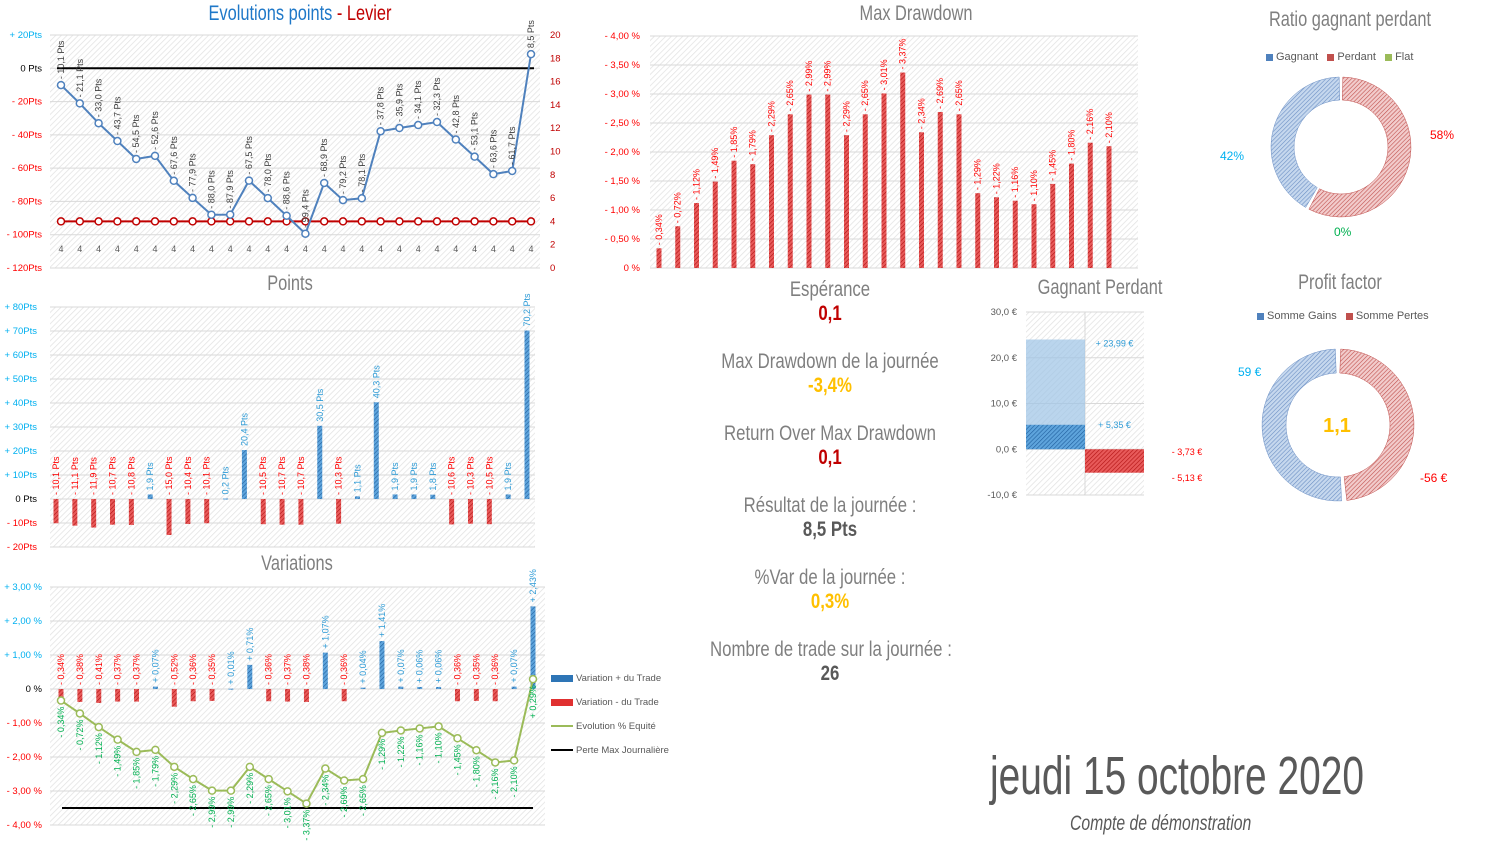  Describe the element at coordinates (21, 379) in the screenshot. I see `y-tick-label: + 50Pts` at that location.